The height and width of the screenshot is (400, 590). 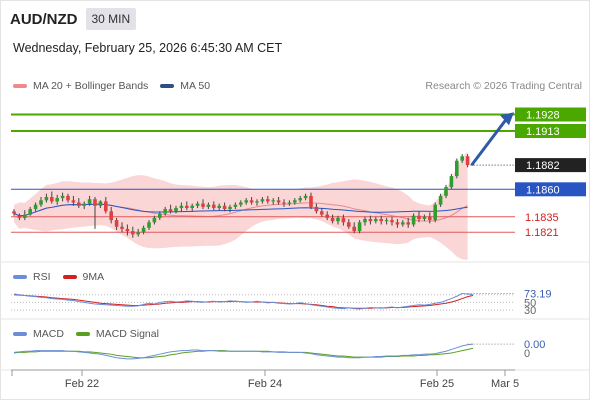 I want to click on legend-item-rsi: RSI, so click(x=32, y=277).